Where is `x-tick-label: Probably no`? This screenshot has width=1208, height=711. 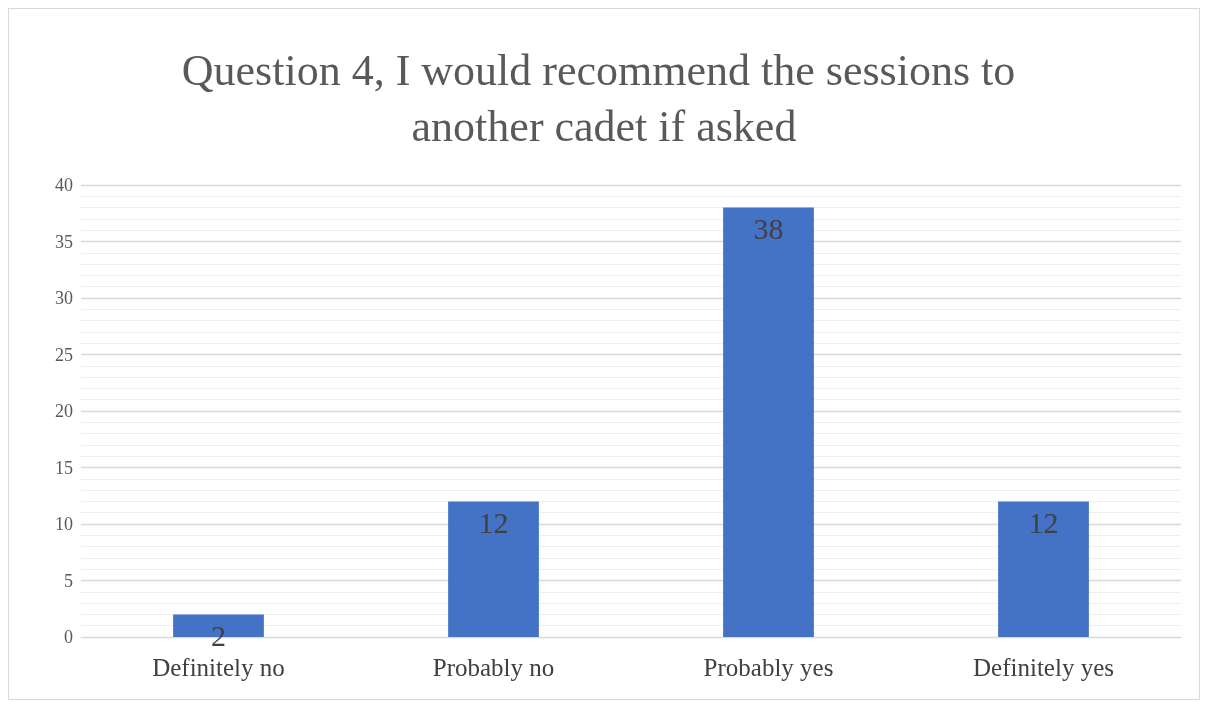 x-tick-label: Probably no is located at coordinates (493, 667).